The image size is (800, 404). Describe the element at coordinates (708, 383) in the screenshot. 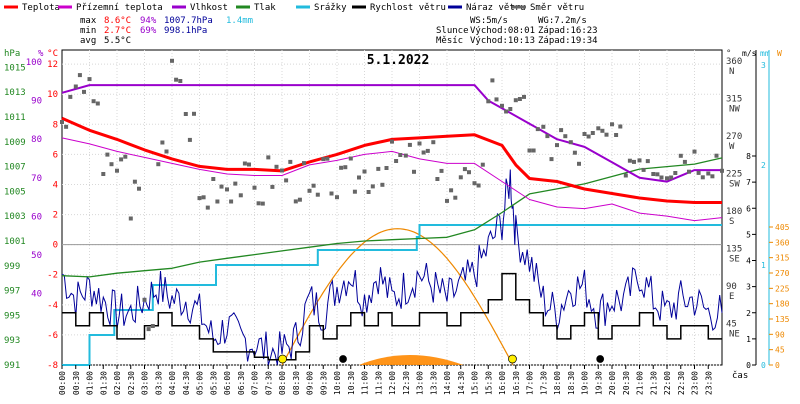

I see `axis-x-tick: 23:30` at that location.